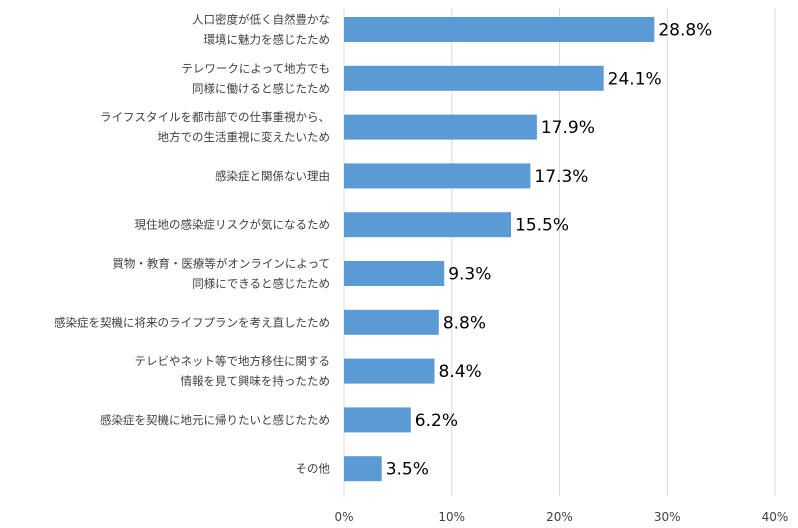  I want to click on x-tick-label: 40%, so click(775, 517).